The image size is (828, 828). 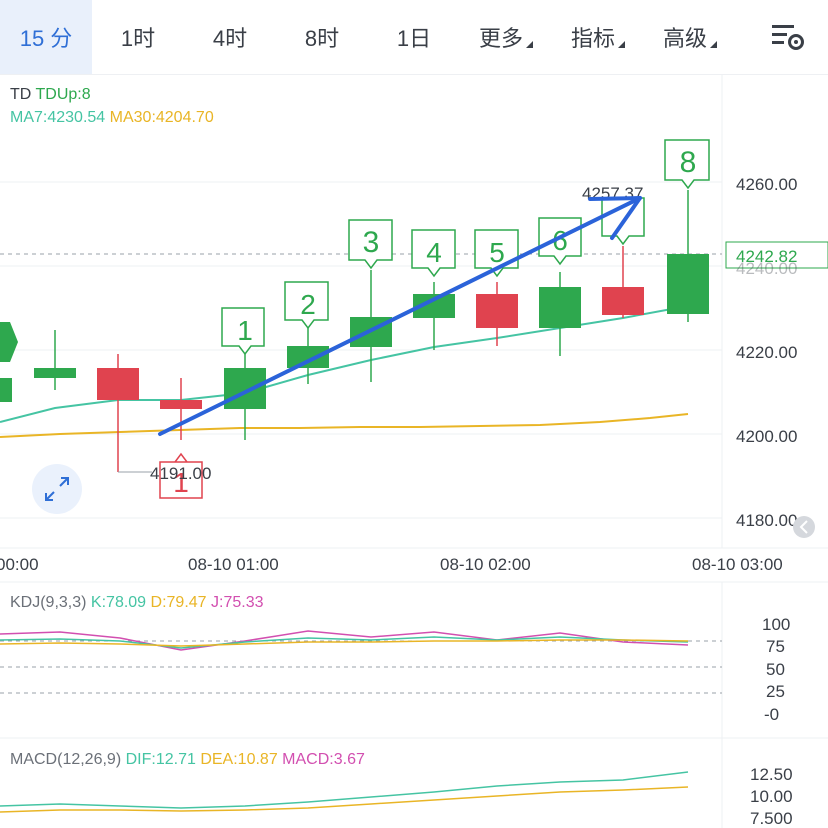 I want to click on time-axis-label: 00:00, so click(x=19, y=564).